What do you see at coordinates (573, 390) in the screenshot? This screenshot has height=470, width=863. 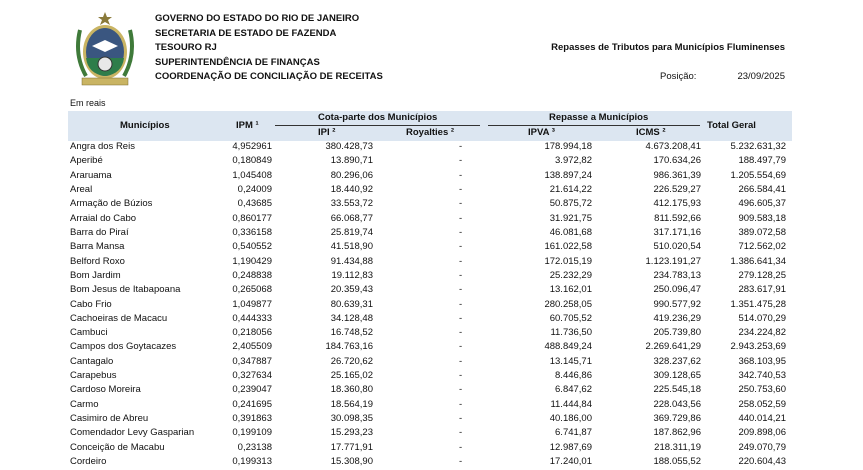 I see `cell-ipva: 6.847,62` at bounding box center [573, 390].